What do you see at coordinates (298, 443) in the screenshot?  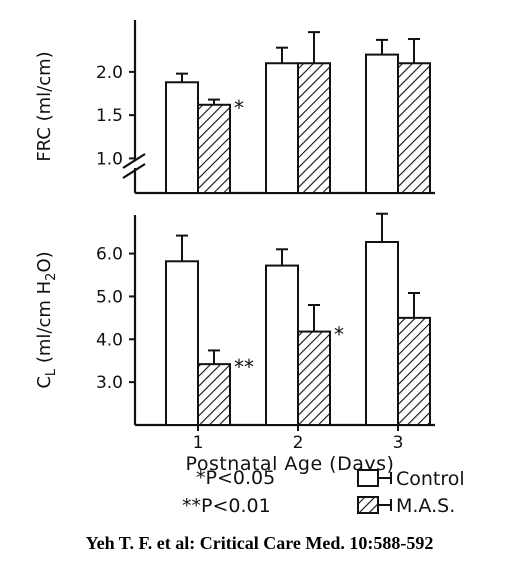 I see `x-tick-label: 2` at bounding box center [298, 443].